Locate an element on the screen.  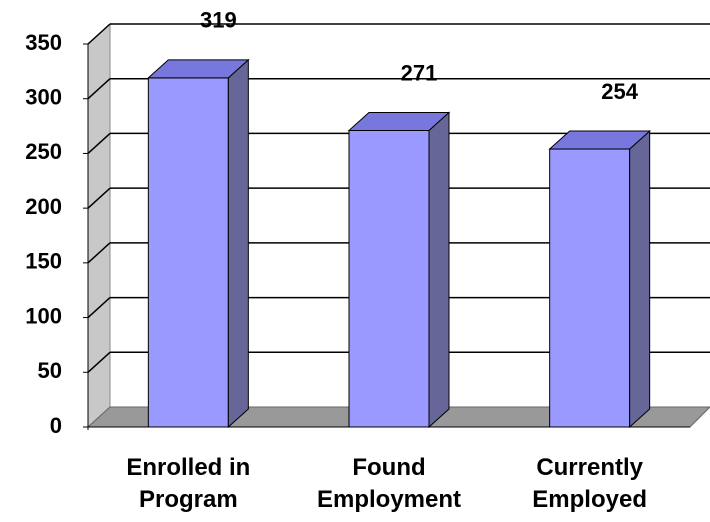
x-tick-label: Enrolled in Program is located at coordinates (188, 483).